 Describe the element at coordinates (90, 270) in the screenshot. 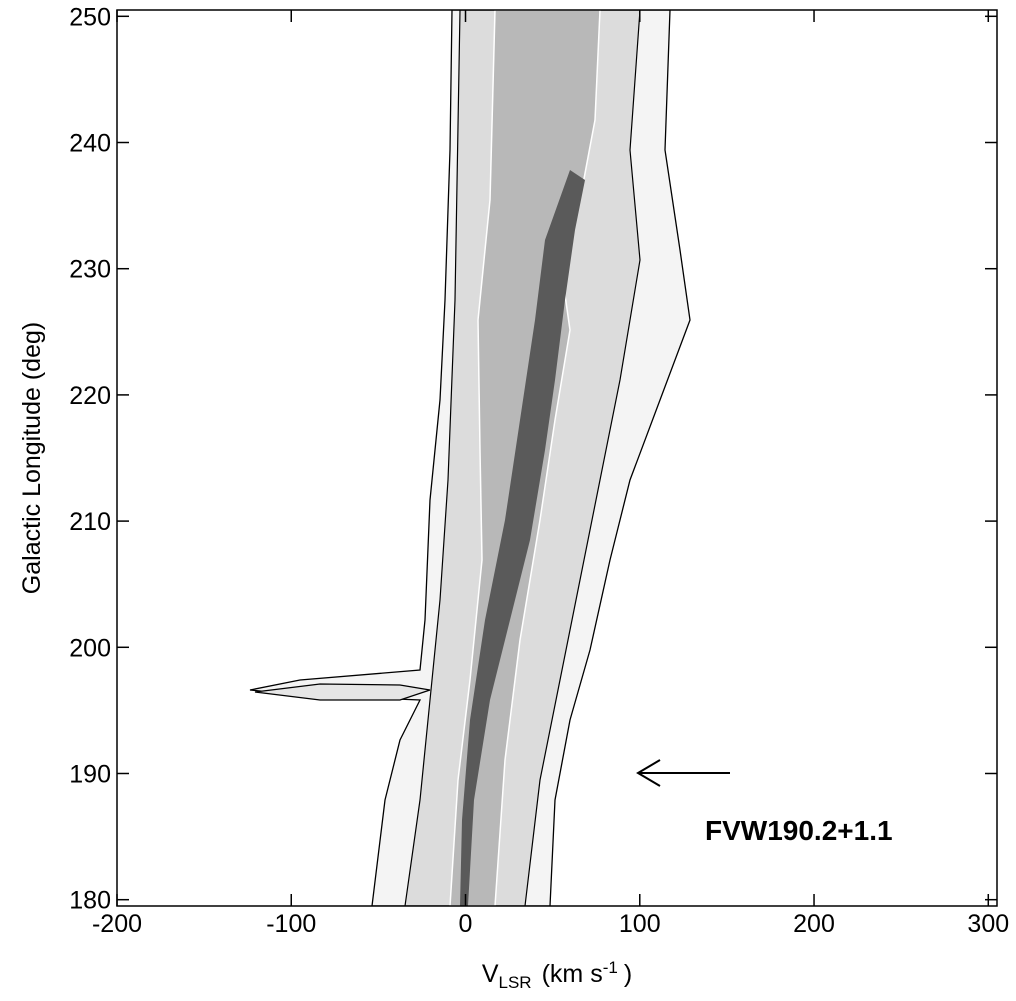

I see `y-tick-label: 230` at that location.